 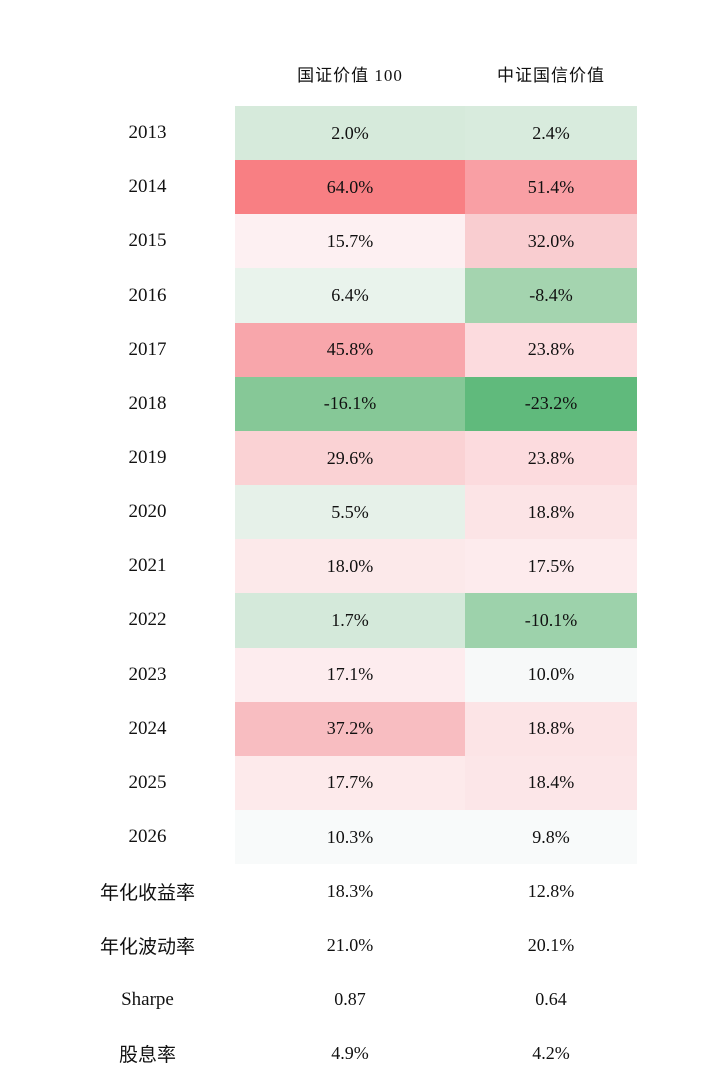 What do you see at coordinates (147, 947) in the screenshot?
I see `row-label: 年化波动率` at bounding box center [147, 947].